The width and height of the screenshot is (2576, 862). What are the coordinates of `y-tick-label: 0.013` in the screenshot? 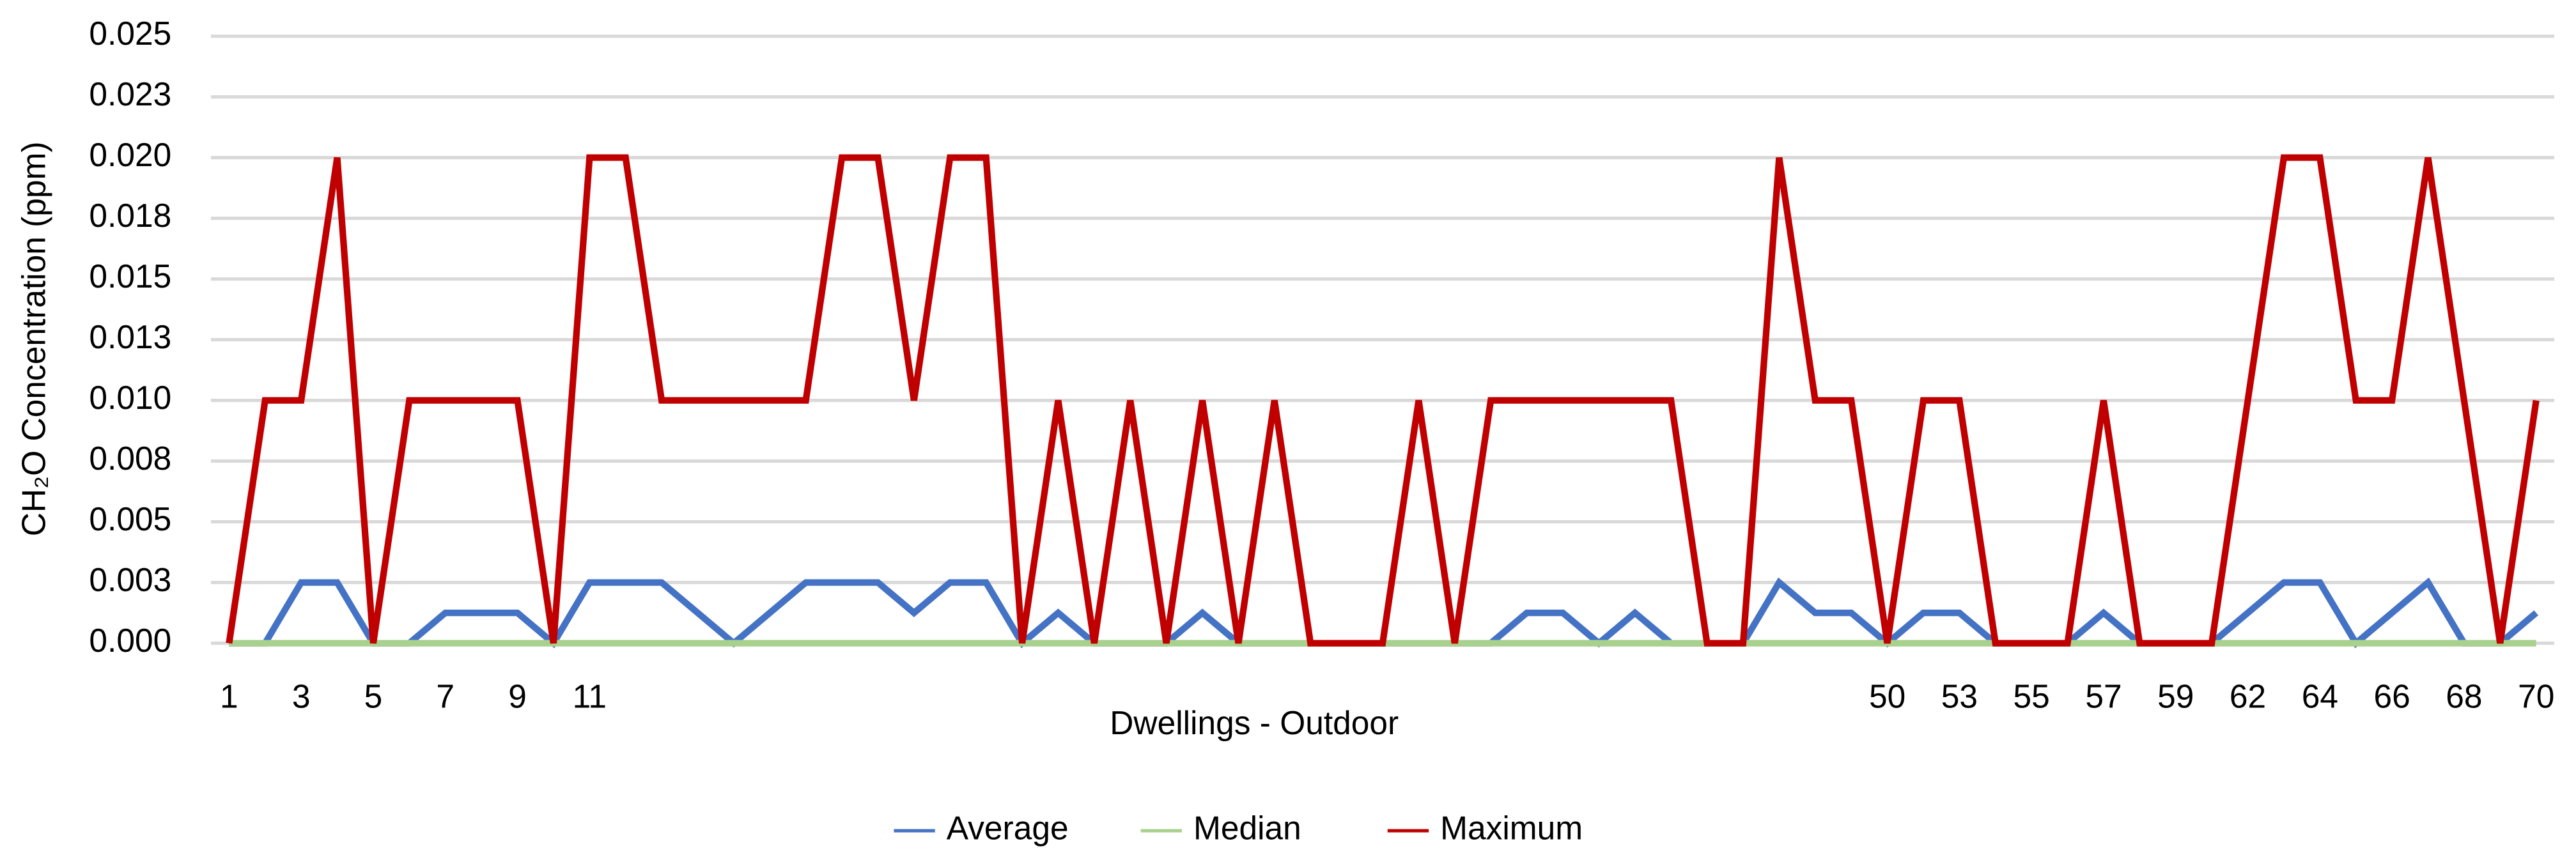 It's located at (130, 337).